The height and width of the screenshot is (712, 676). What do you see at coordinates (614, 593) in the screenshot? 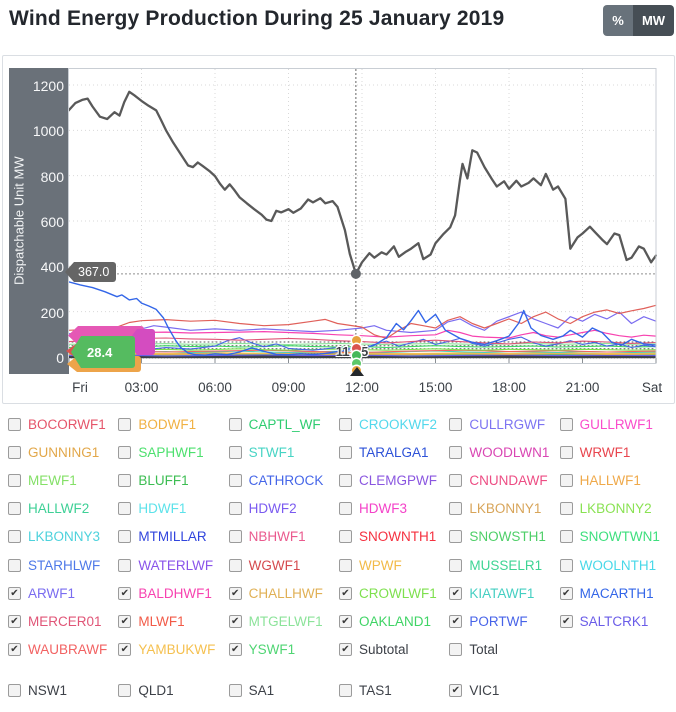
I see `legend-item-MACARTH1: ✔ MACARTH1` at bounding box center [614, 593].